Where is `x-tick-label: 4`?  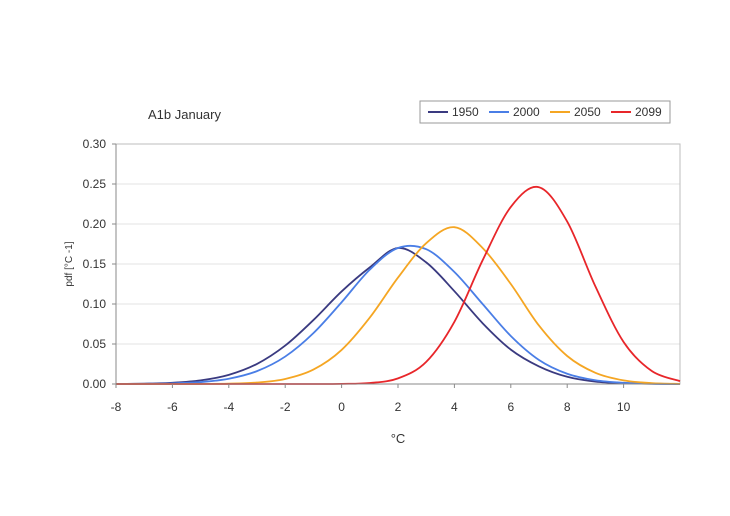
x-tick-label: 4 is located at coordinates (454, 407).